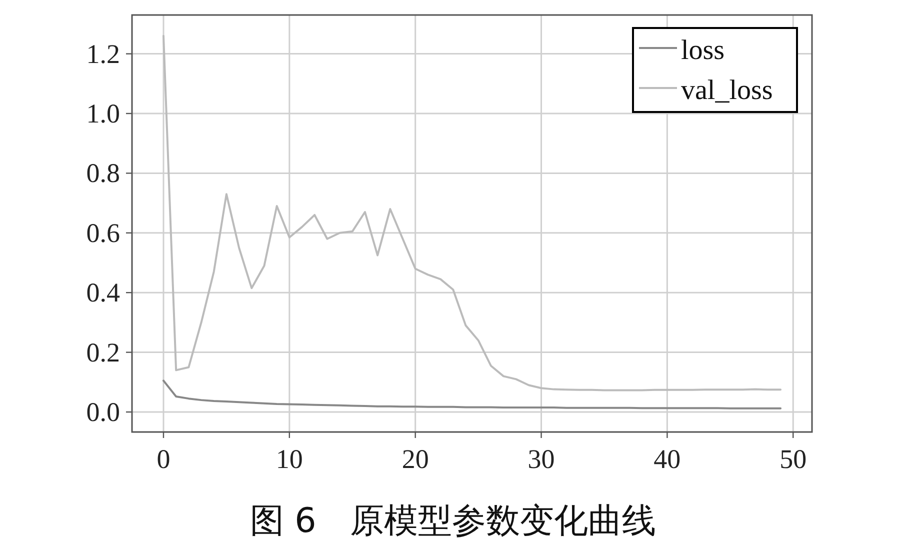 The width and height of the screenshot is (906, 552). Describe the element at coordinates (103, 113) in the screenshot. I see `y-tick-label: 1.0` at that location.